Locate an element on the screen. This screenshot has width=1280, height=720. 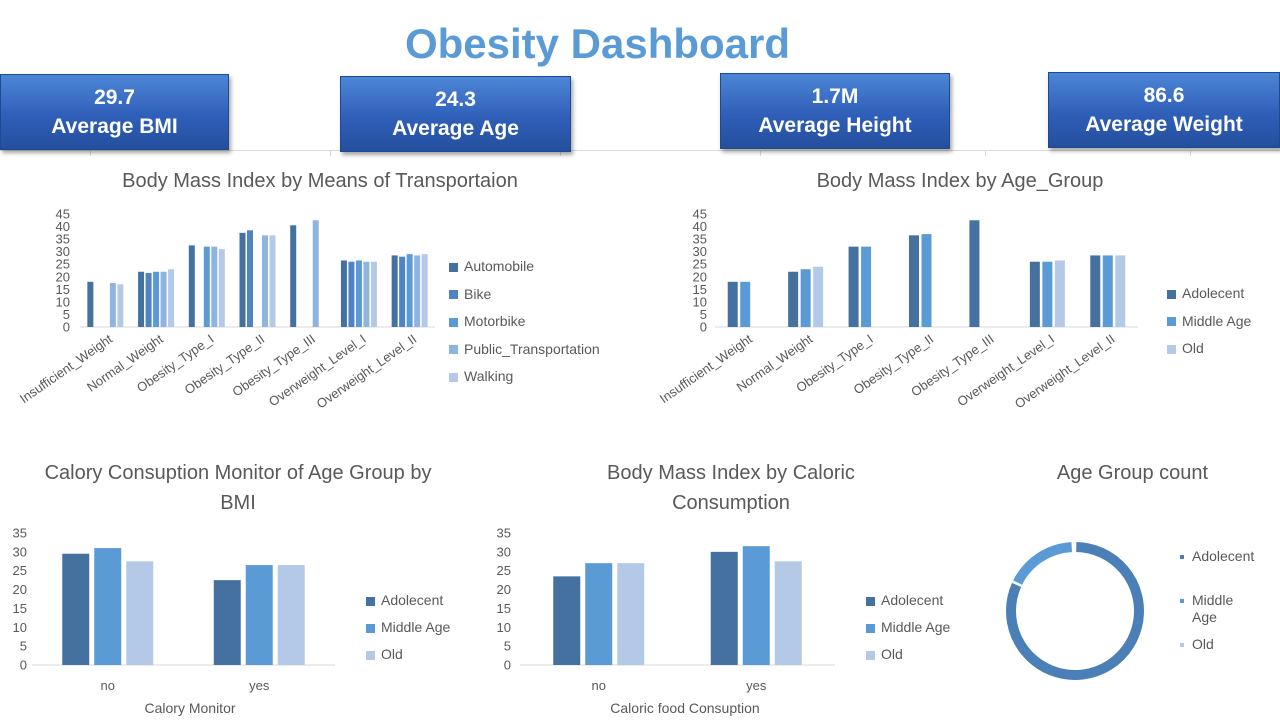
legend-item-adolecent: Adolecent is located at coordinates (404, 600).